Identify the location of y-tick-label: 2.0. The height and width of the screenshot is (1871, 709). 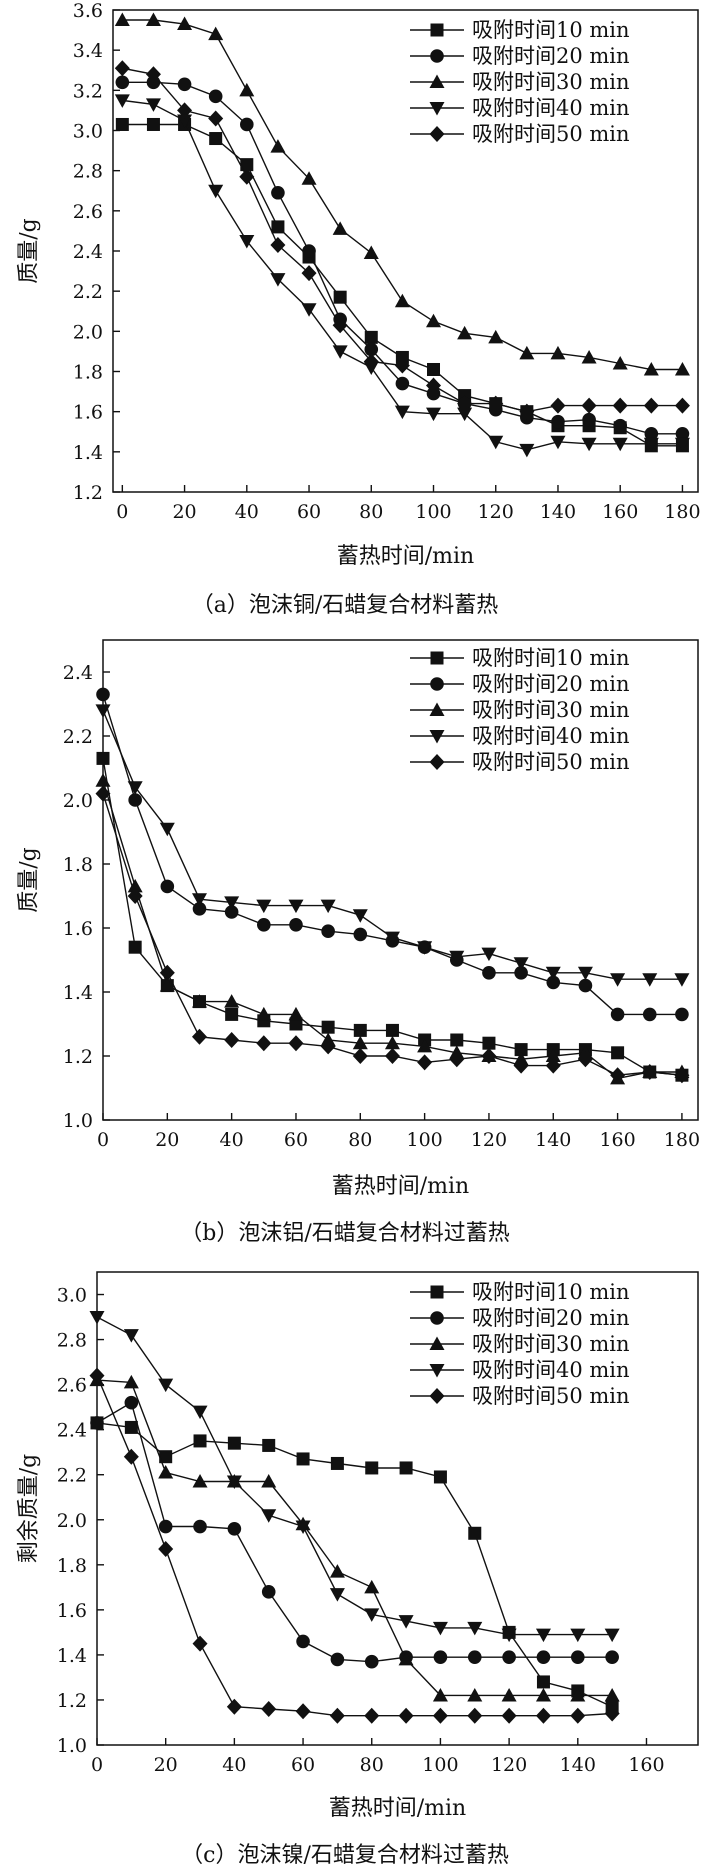
(78, 801).